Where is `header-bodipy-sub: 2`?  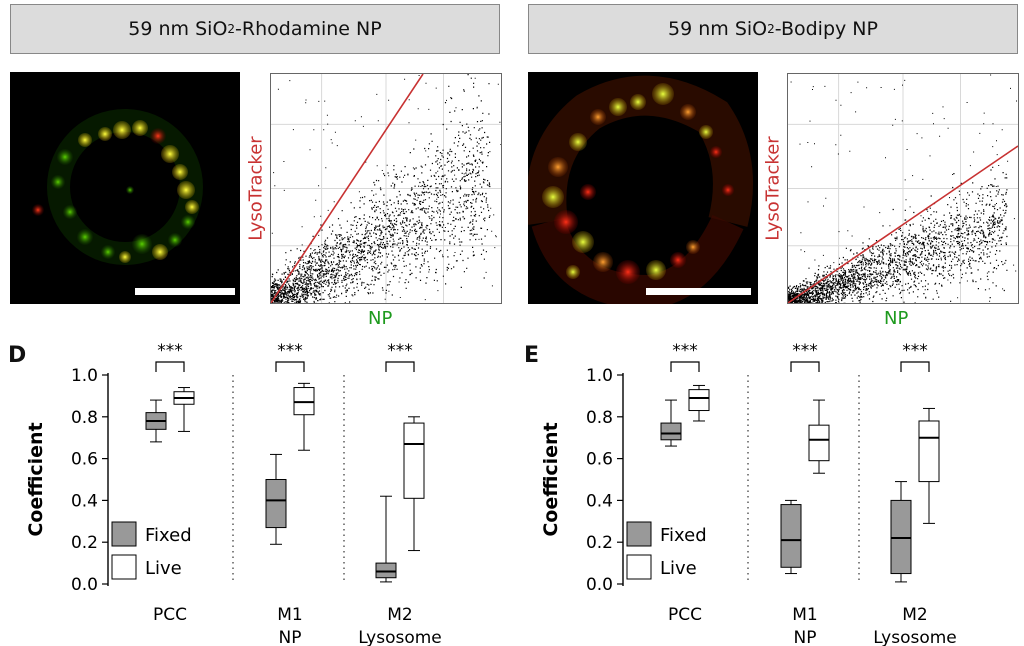 header-bodipy-sub: 2 is located at coordinates (771, 29).